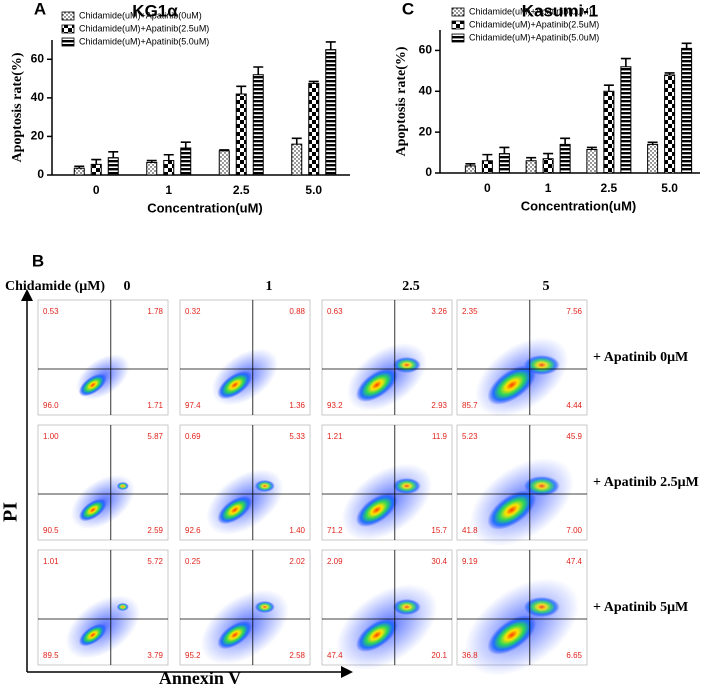  What do you see at coordinates (640, 357) in the screenshot?
I see `row-label: + Apatinib 0μM` at bounding box center [640, 357].